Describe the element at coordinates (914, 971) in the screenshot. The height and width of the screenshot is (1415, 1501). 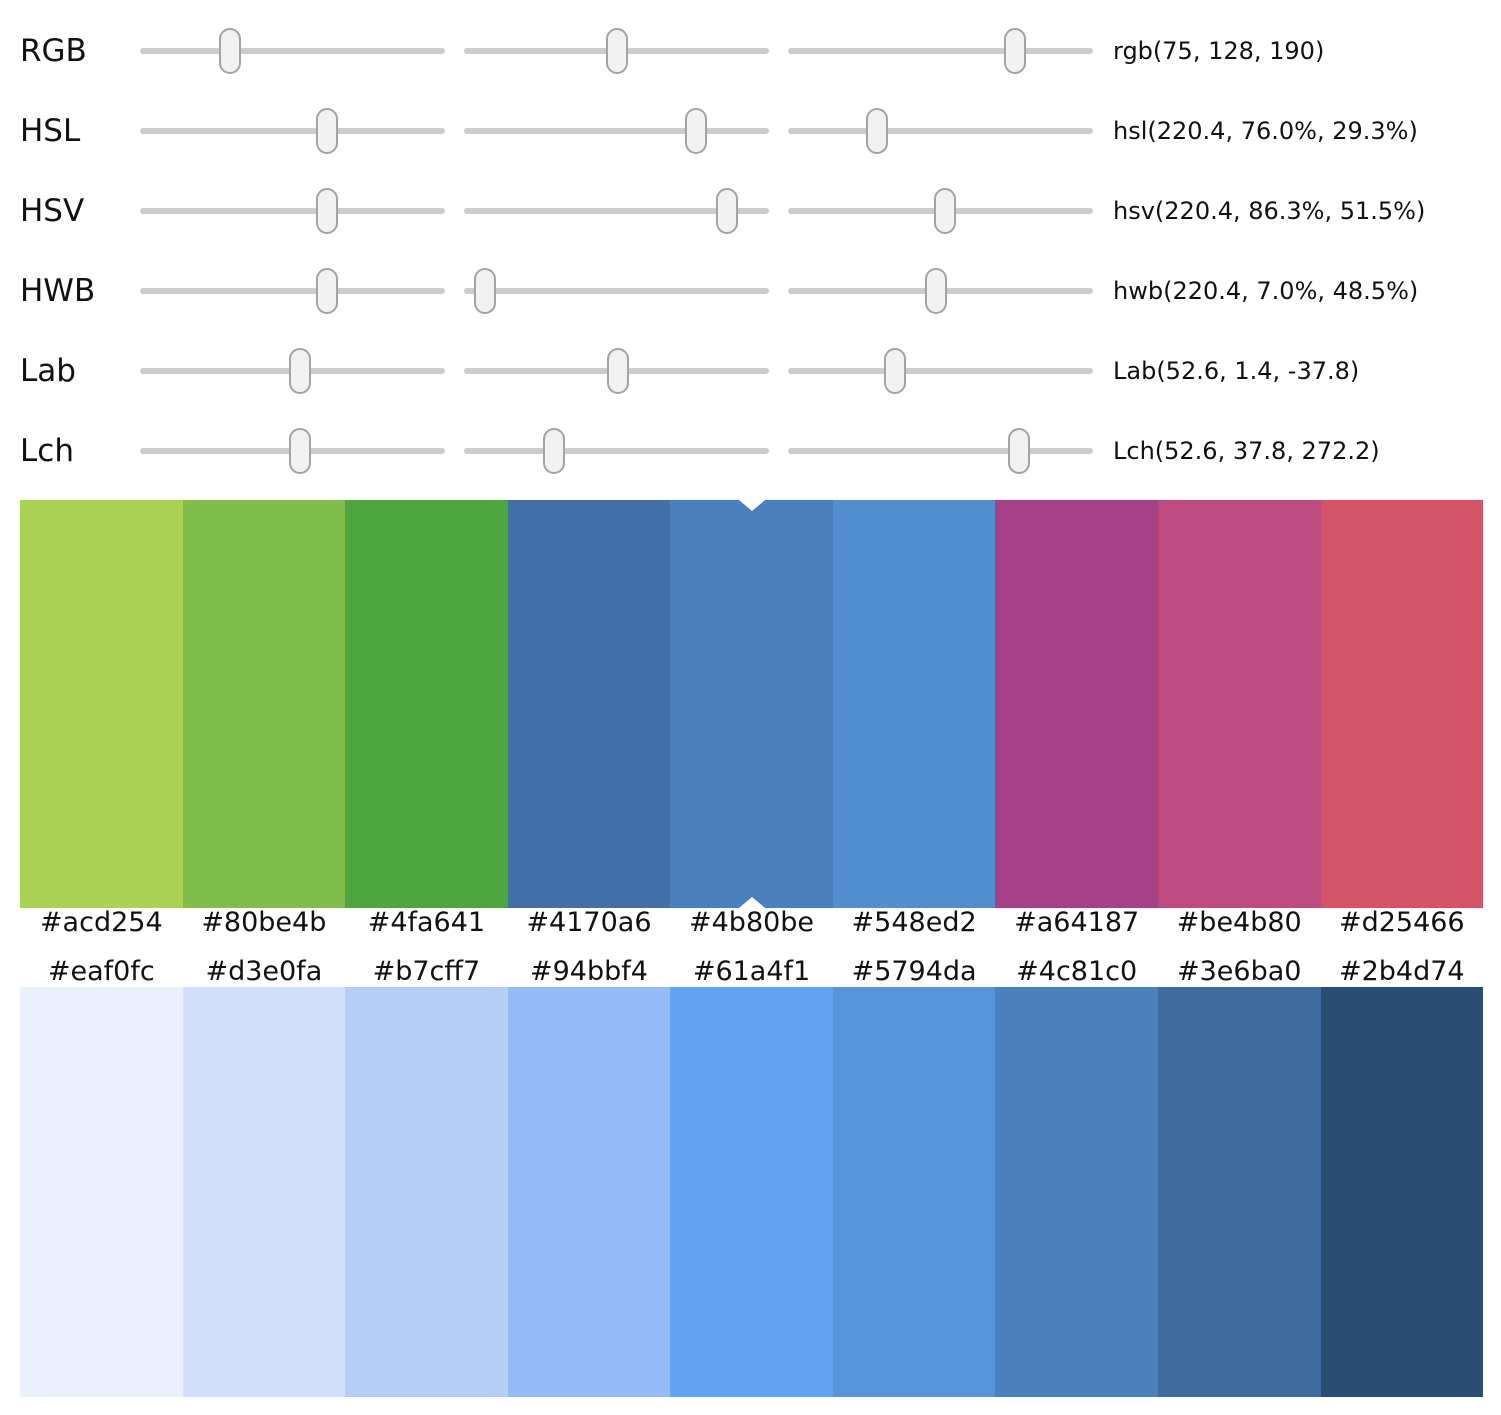
I see `hex-label: #5794da` at that location.